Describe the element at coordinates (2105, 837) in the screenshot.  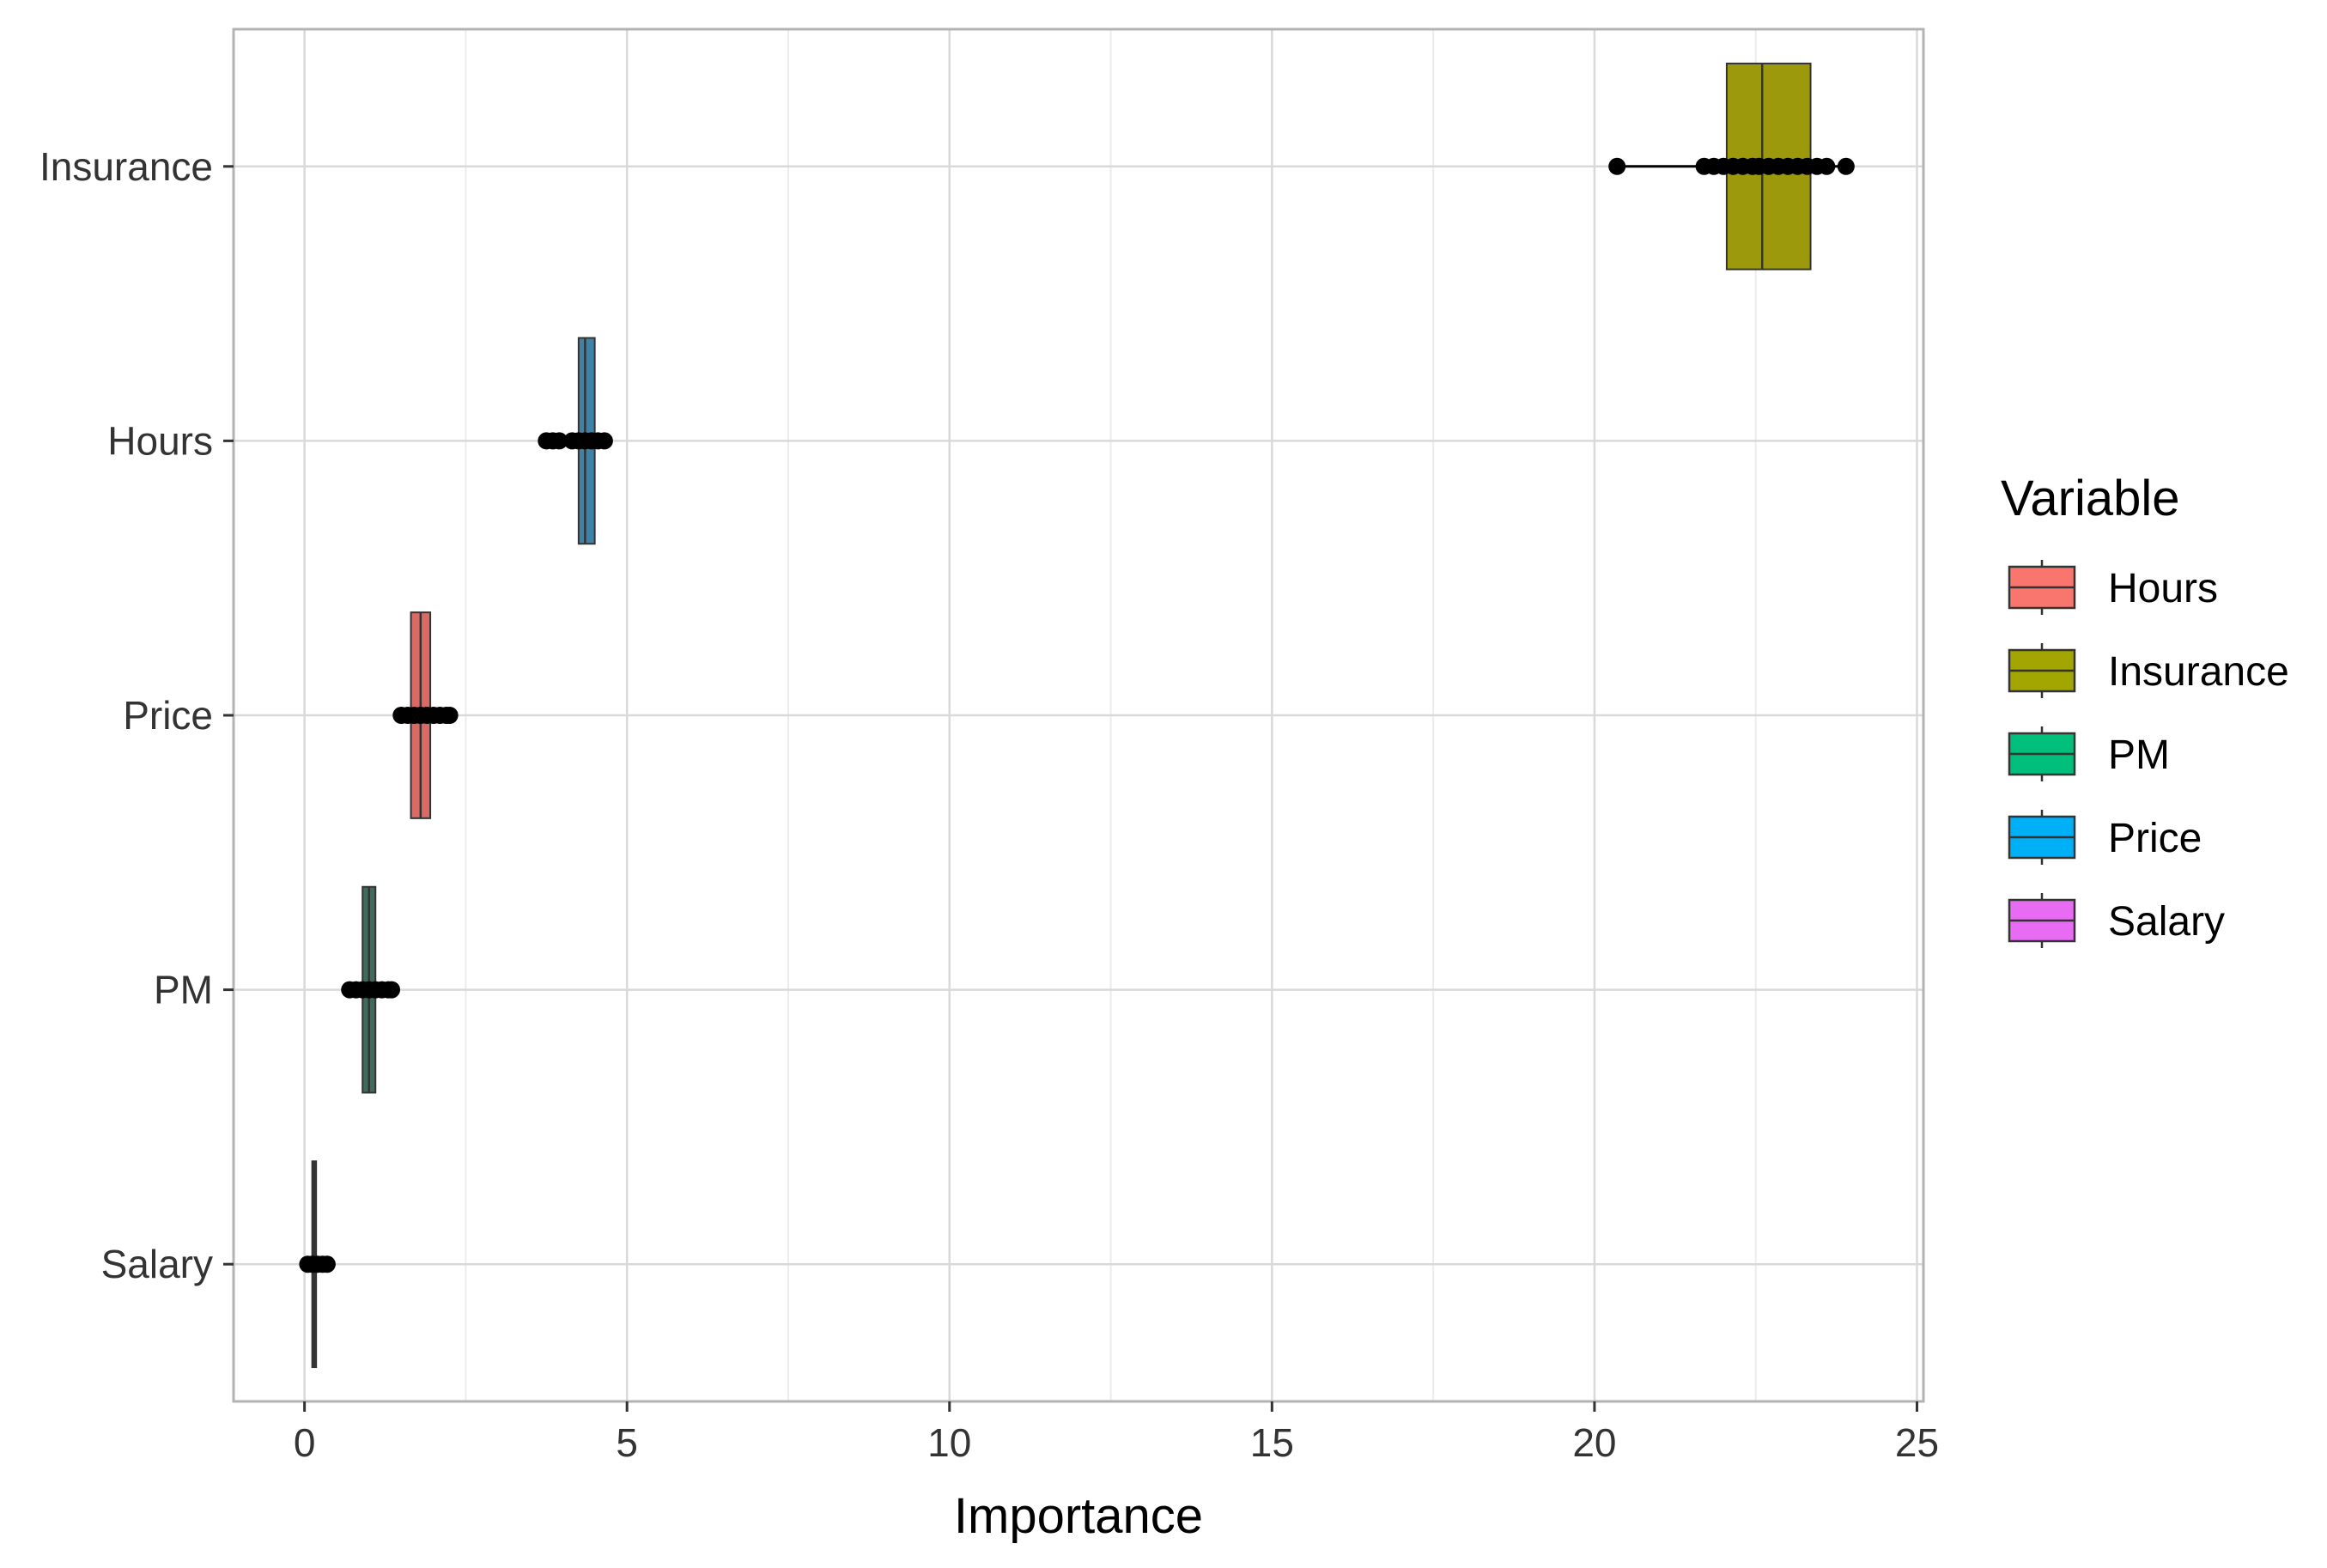
I see `legend-item-price: Price` at that location.